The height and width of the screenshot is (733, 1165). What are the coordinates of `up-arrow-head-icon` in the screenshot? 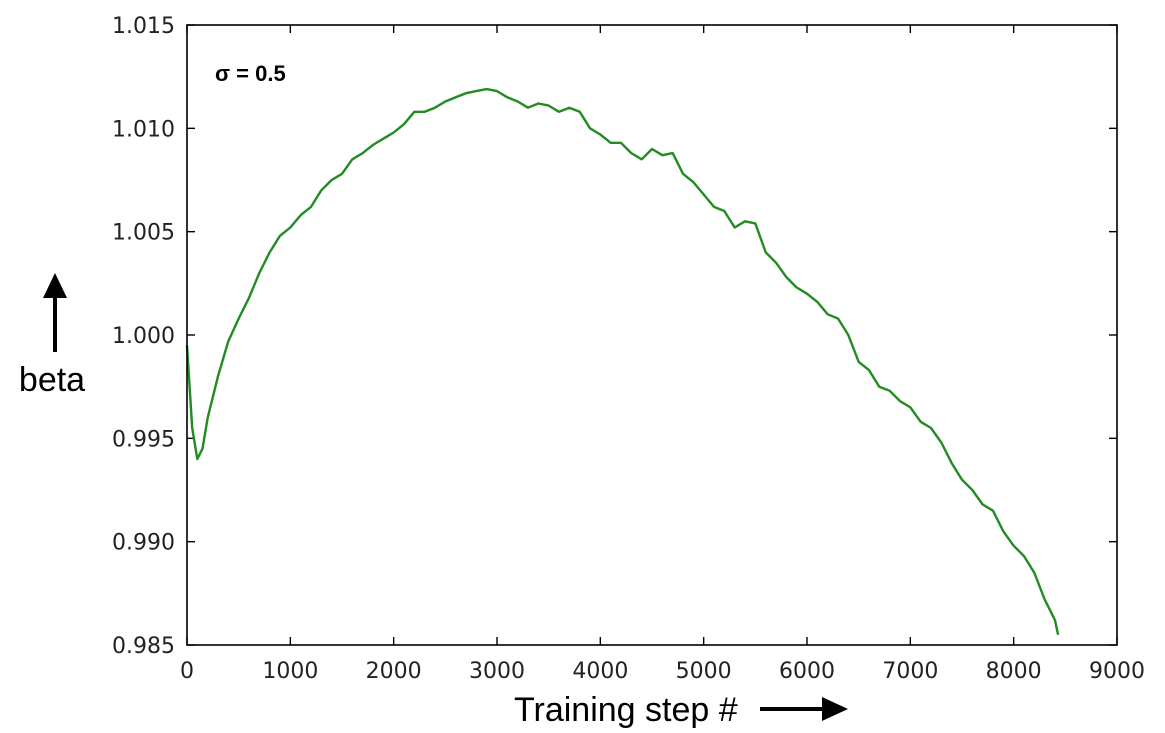 It's located at (55, 285).